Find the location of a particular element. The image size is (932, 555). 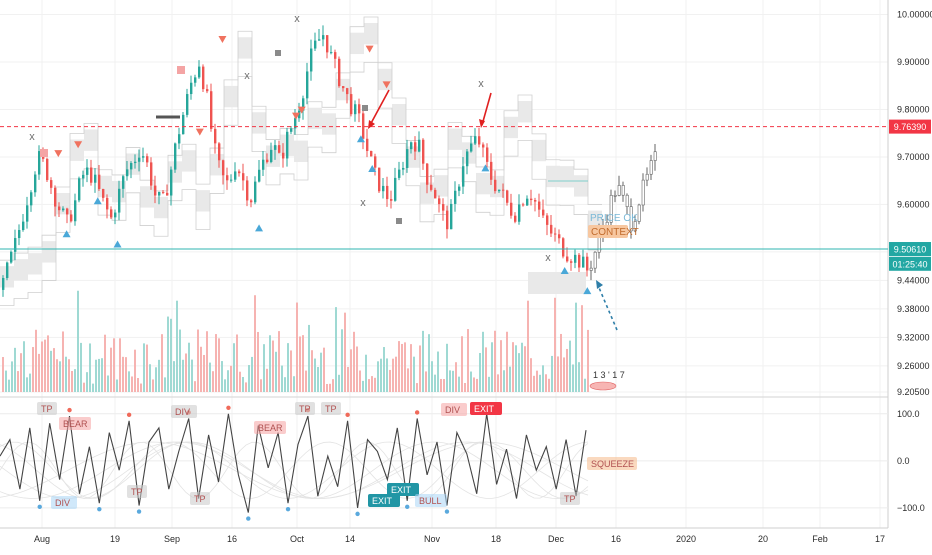

osc-dot-top is located at coordinates (69, 410).